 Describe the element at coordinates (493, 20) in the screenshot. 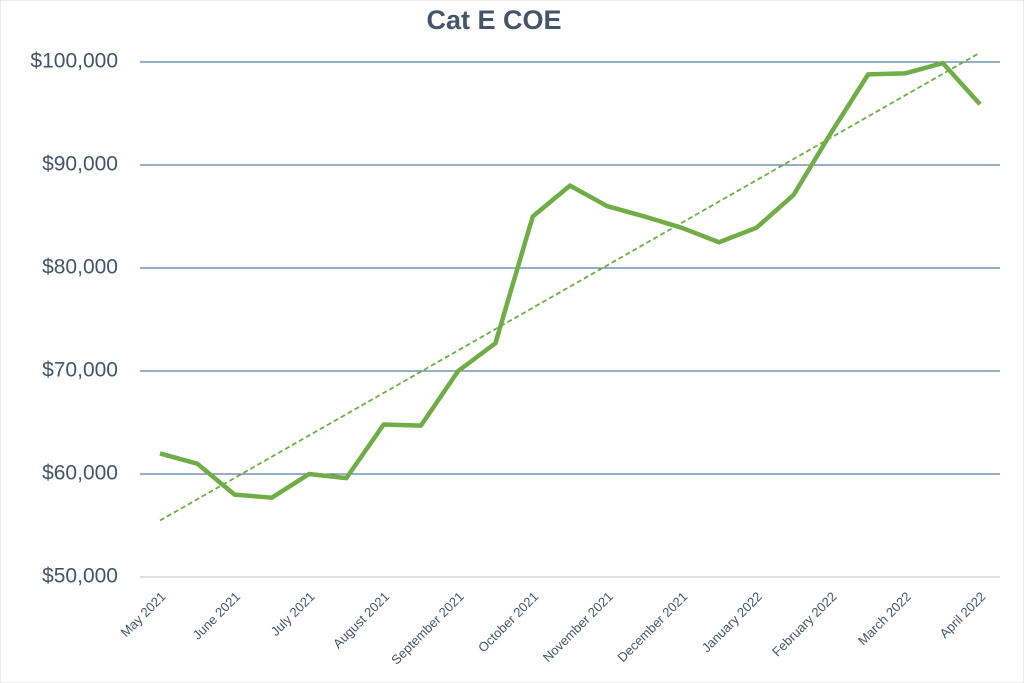

I see `chart-title: Cat E COE` at that location.